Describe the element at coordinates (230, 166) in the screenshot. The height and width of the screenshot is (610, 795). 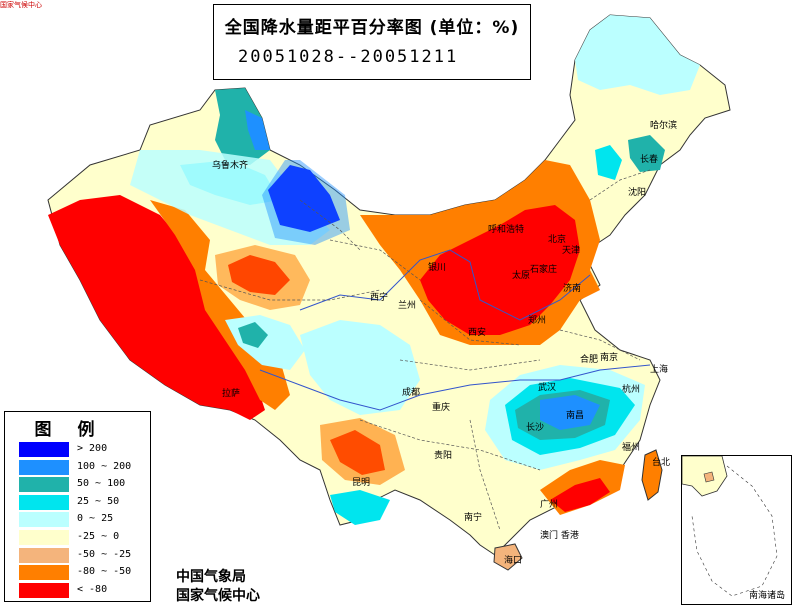
I see `city-label-wulumuqi: 乌鲁木齐` at that location.